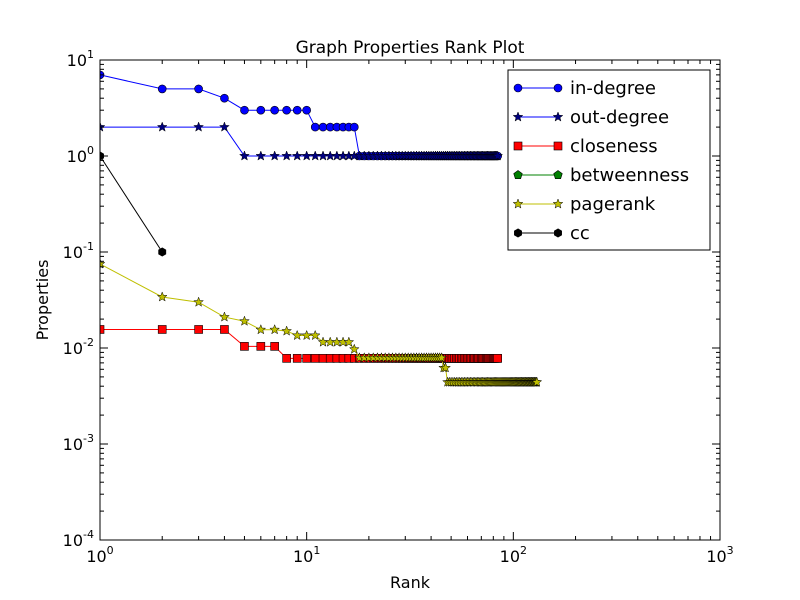 The width and height of the screenshot is (800, 600). Describe the element at coordinates (613, 204) in the screenshot. I see `legend-label: pagerank` at that location.